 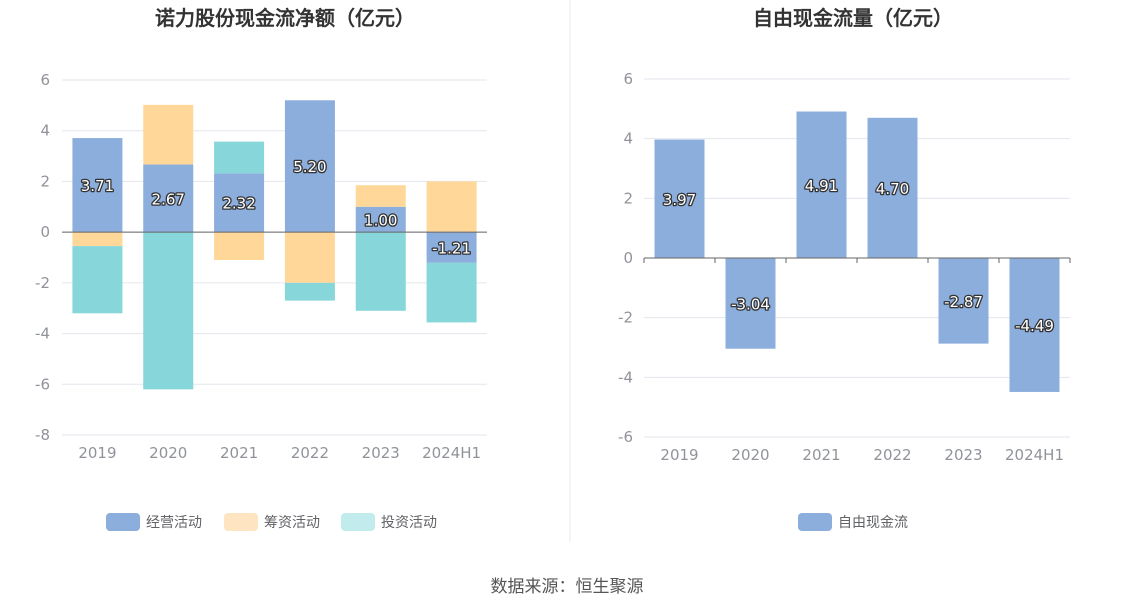 I want to click on cash-flow-x-tick-label: 2019, so click(x=97, y=453).